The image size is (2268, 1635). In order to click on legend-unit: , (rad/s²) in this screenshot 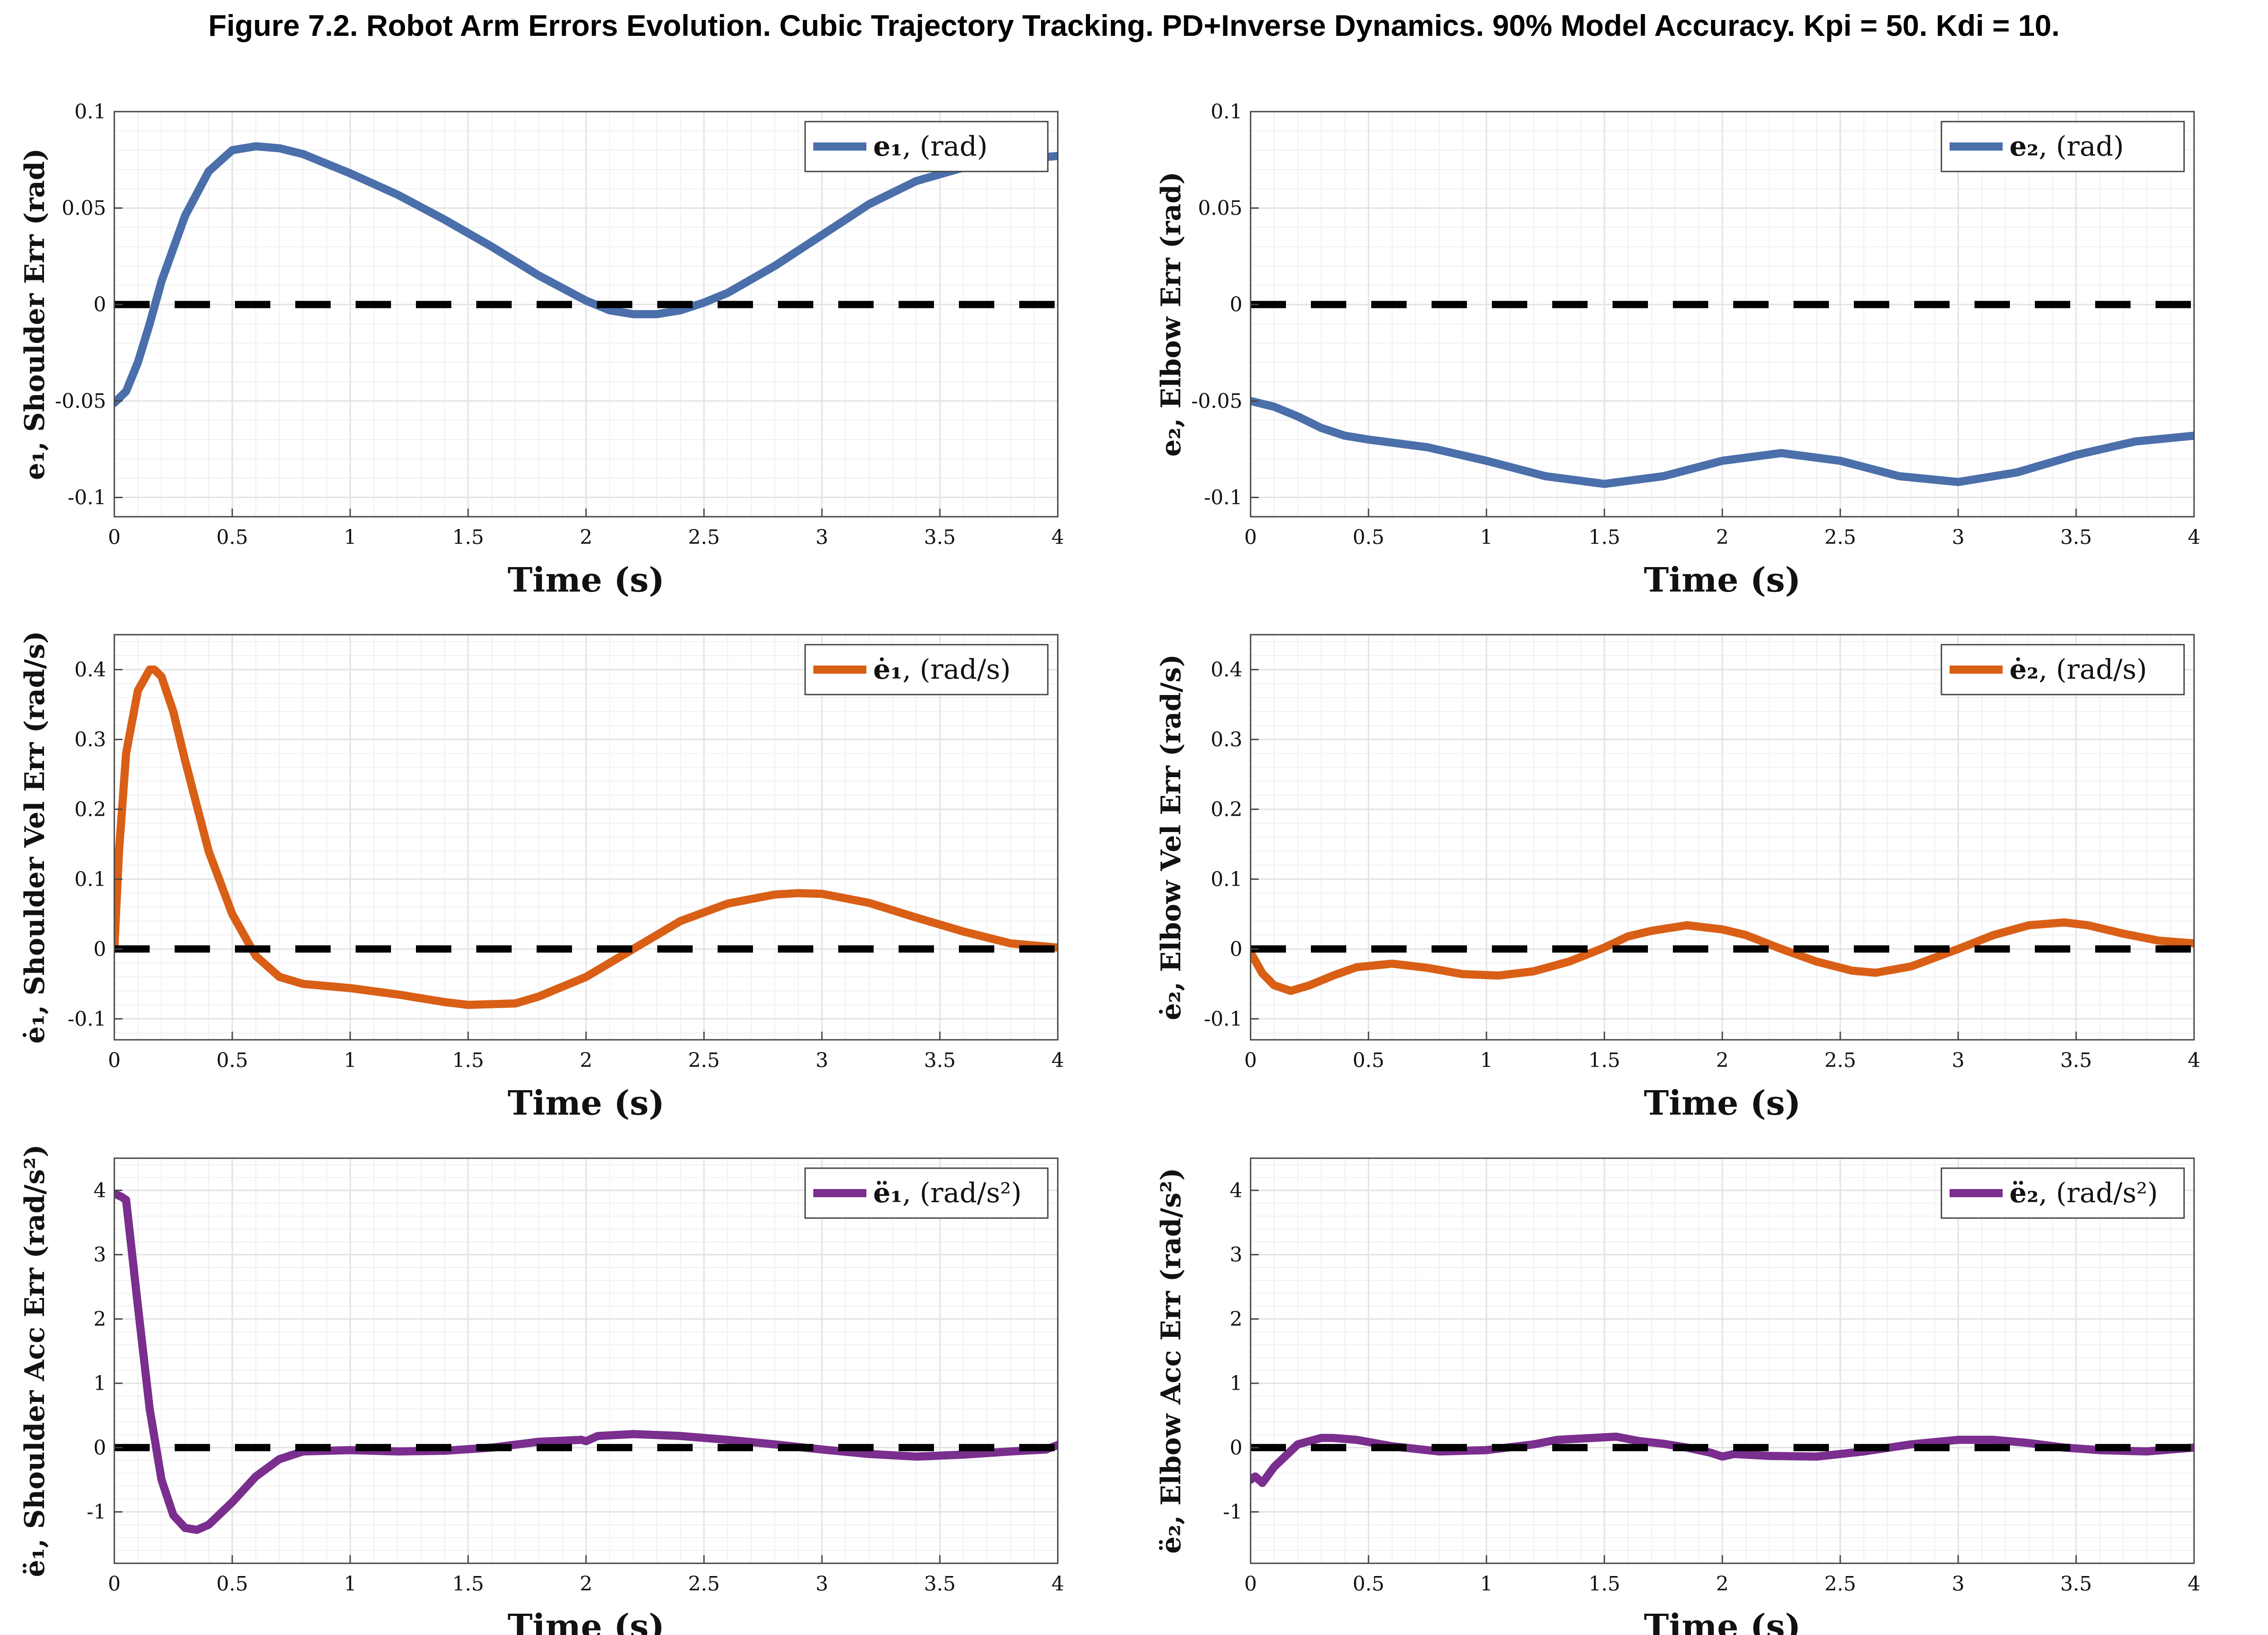, I will do `click(962, 1193)`.